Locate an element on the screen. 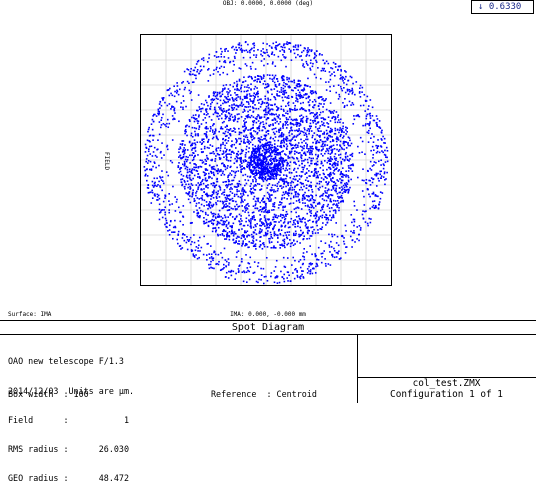 This screenshot has width=536, height=503. file-name: col_test.ZMX is located at coordinates (446, 383).